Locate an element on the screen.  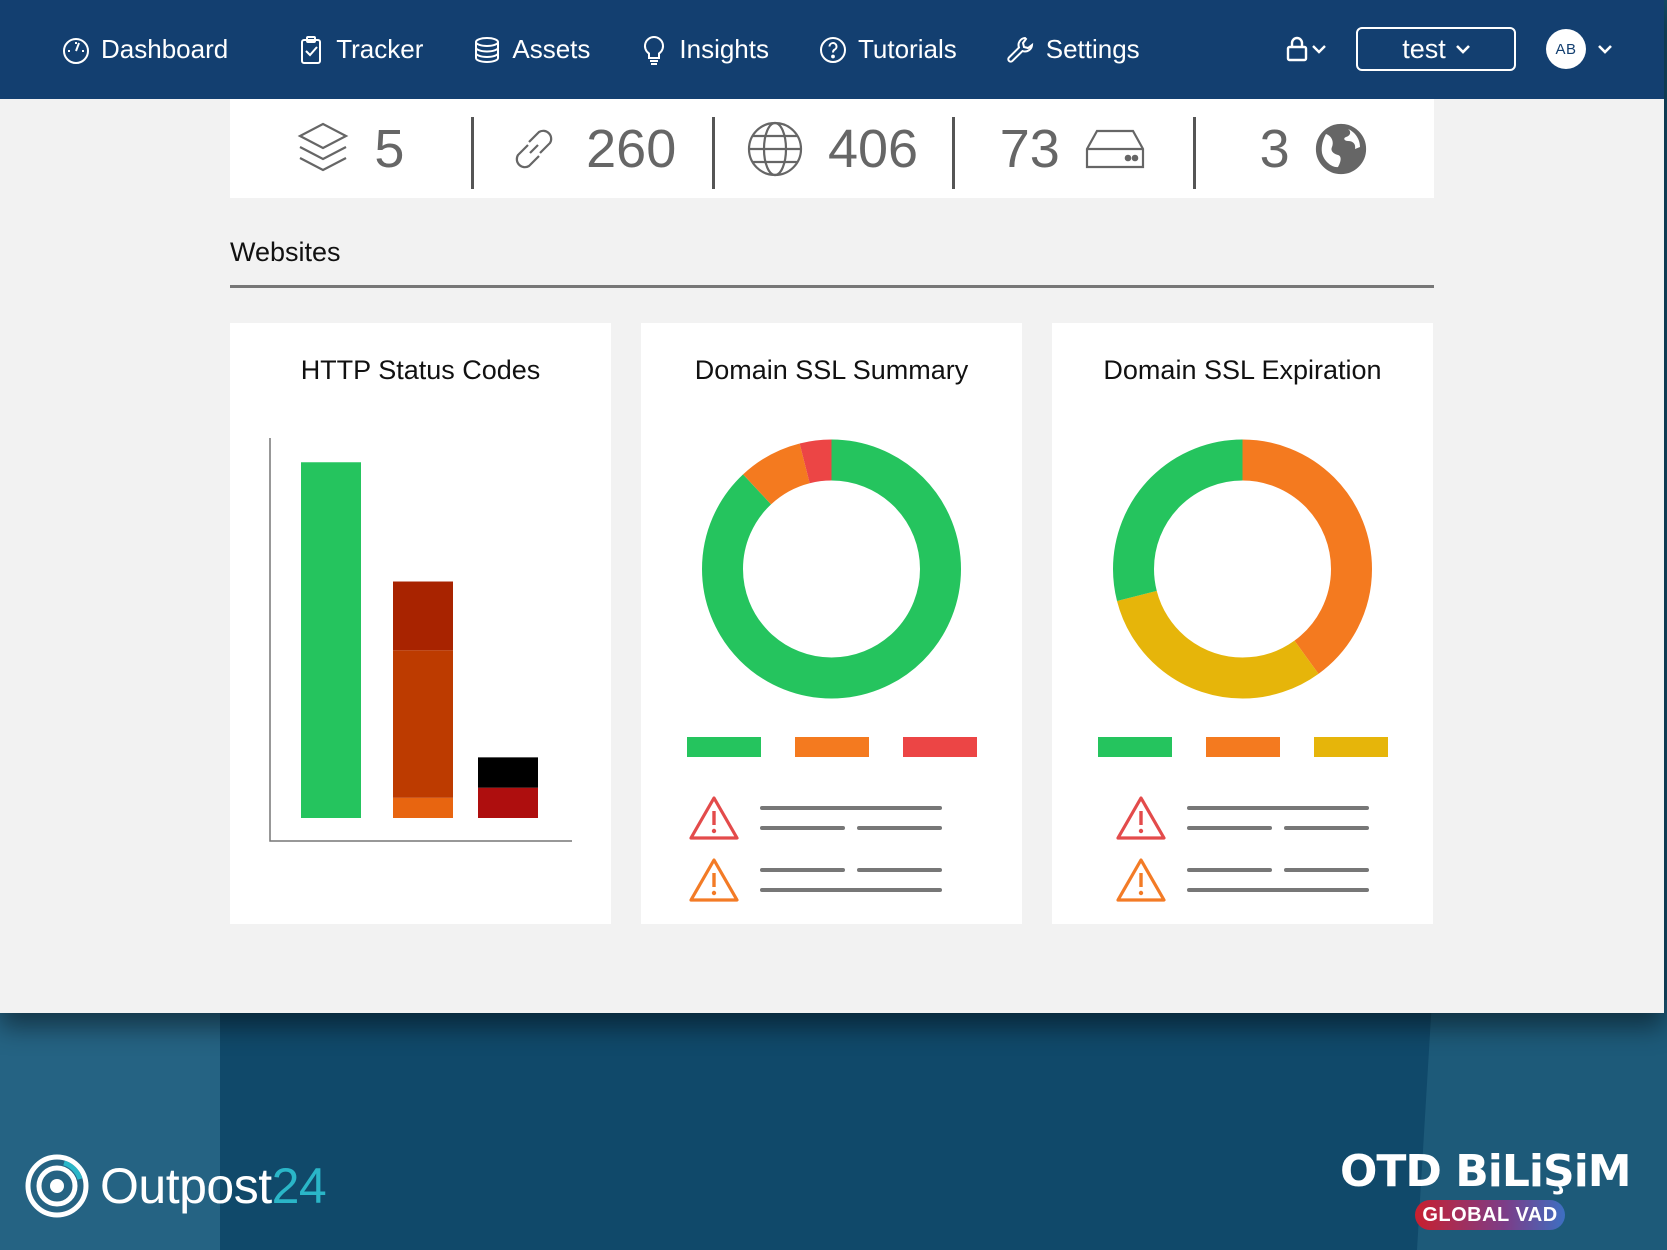
stat-links-value: 260 is located at coordinates (631, 148).